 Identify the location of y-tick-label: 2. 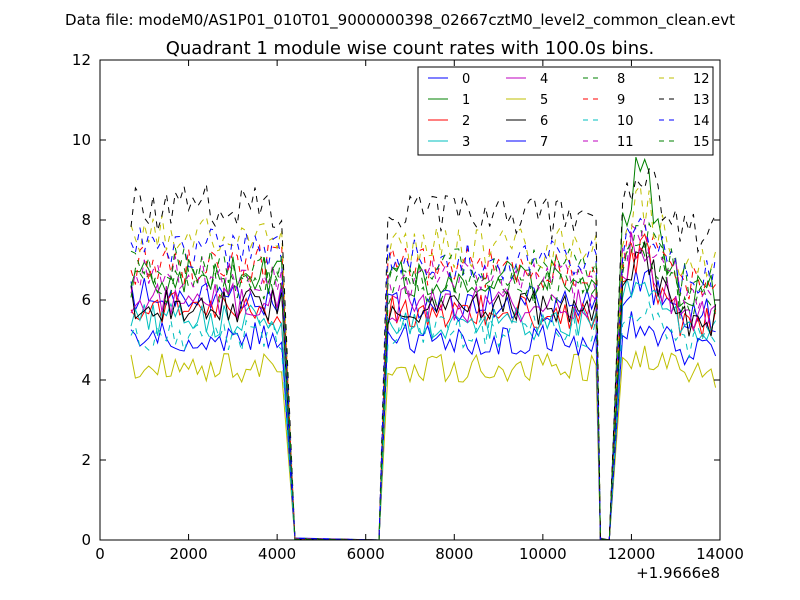
(86, 460).